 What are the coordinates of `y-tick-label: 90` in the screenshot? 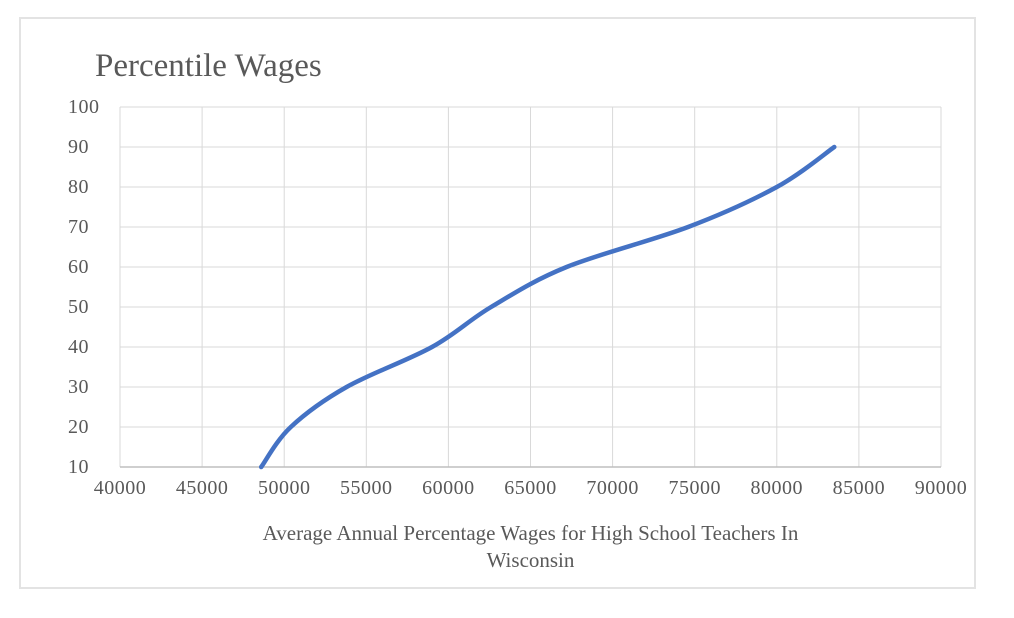 It's located at (78, 147).